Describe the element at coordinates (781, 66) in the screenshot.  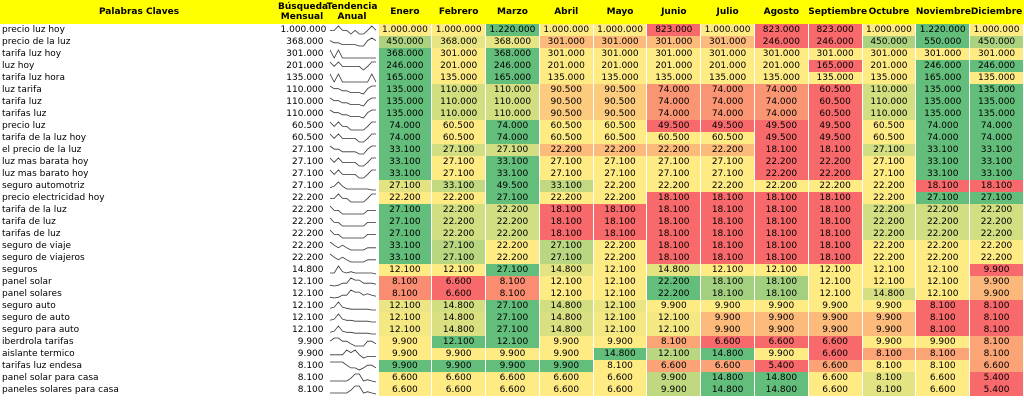
I see `month-cell: 201.000` at that location.